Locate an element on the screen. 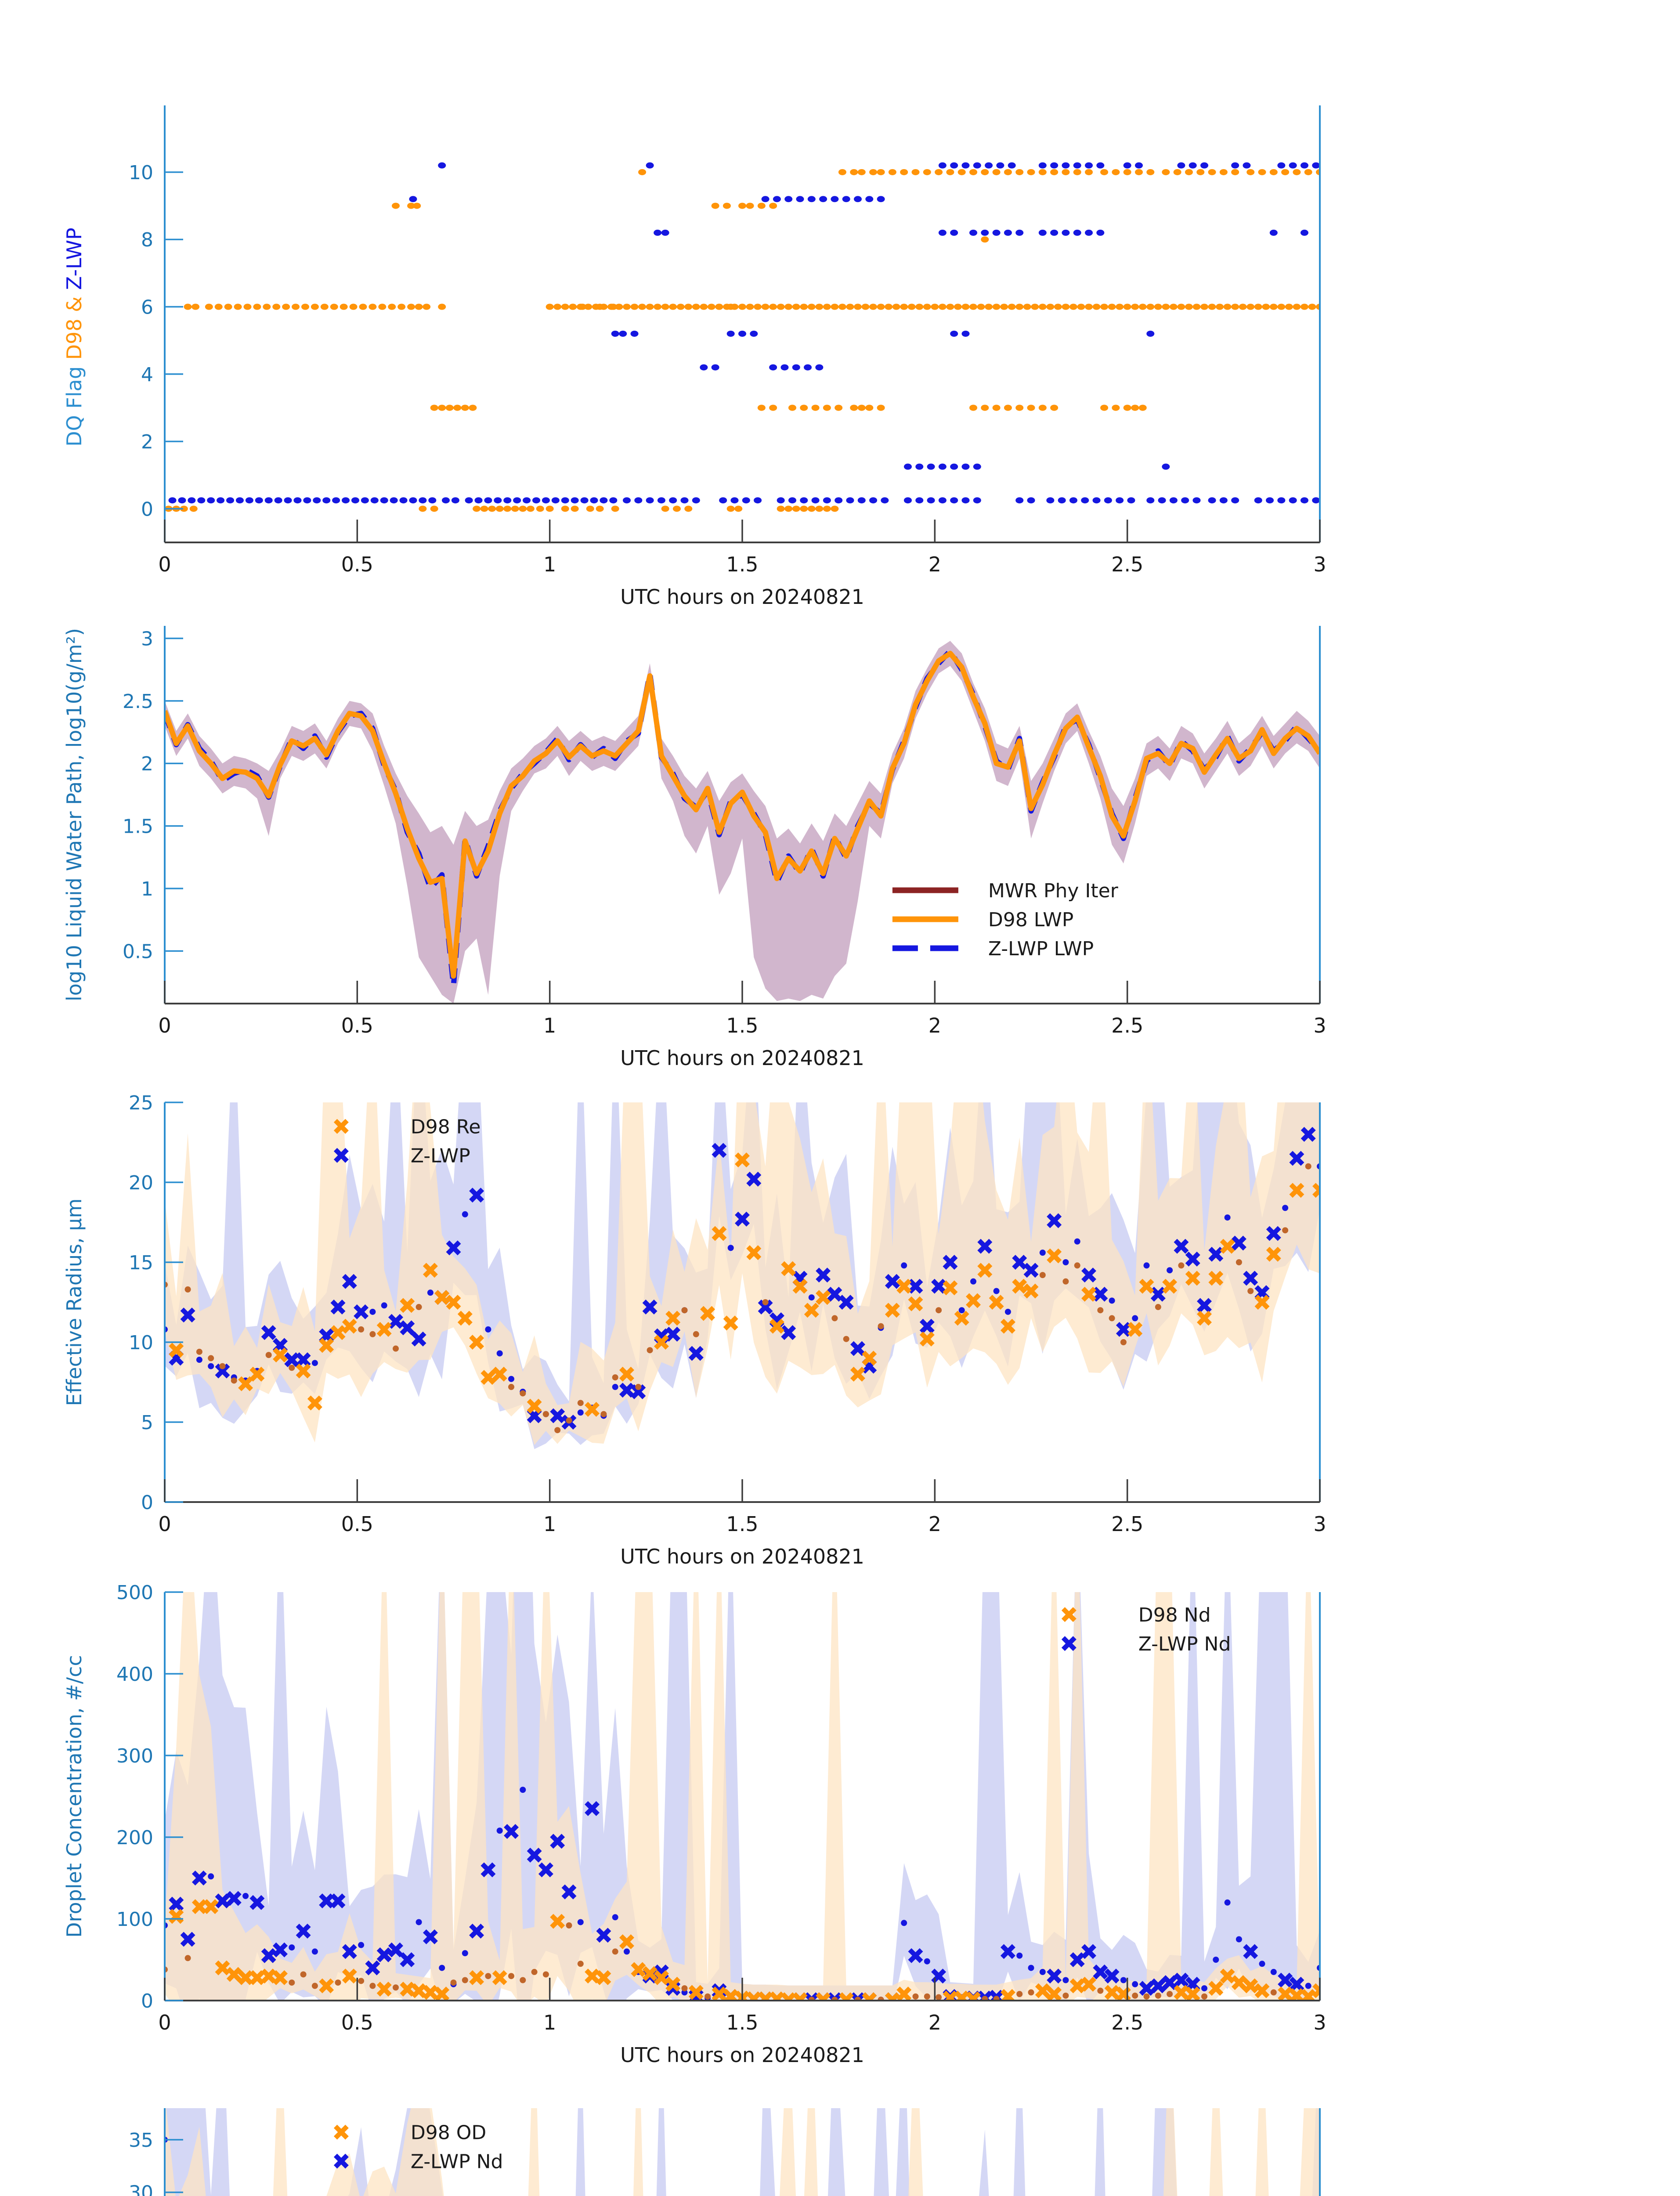 This screenshot has width=1680, height=2196. legend-label: Z-LWP is located at coordinates (441, 1156).